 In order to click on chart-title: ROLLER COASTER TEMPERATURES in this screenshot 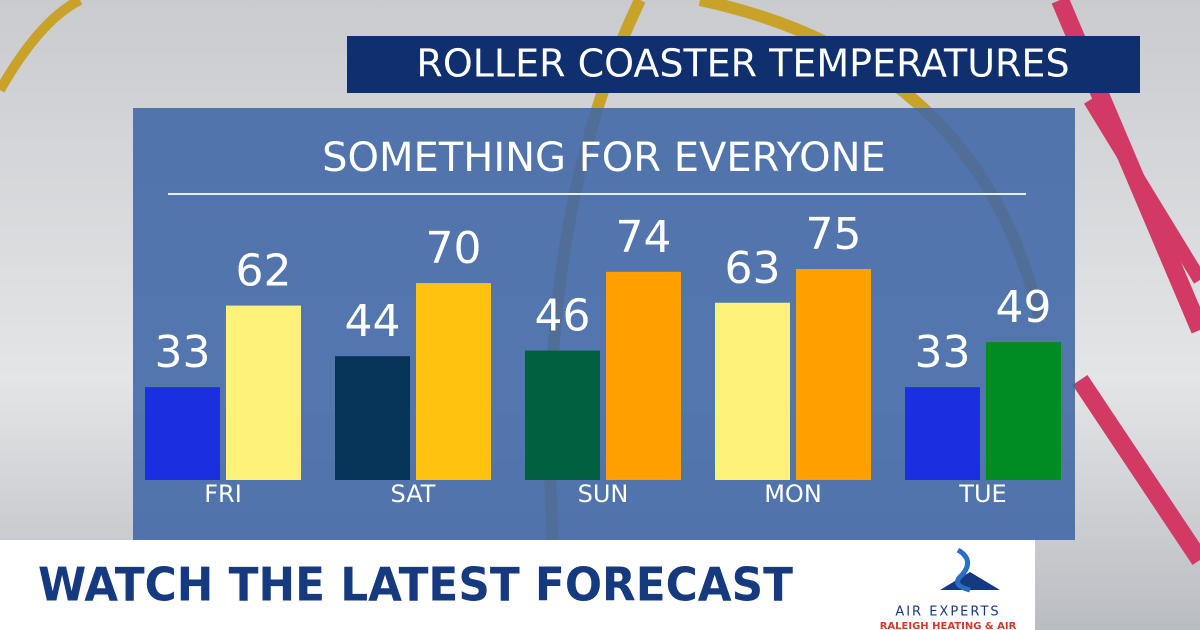, I will do `click(742, 64)`.